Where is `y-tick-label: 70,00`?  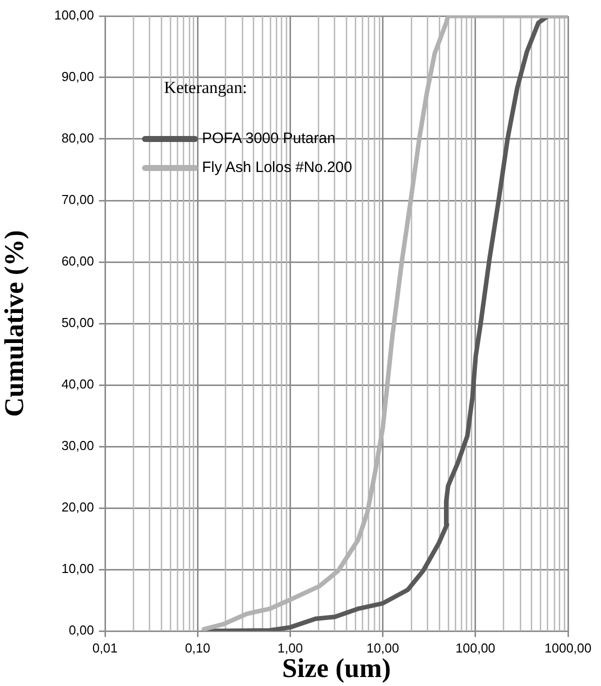 y-tick-label: 70,00 is located at coordinates (77, 200).